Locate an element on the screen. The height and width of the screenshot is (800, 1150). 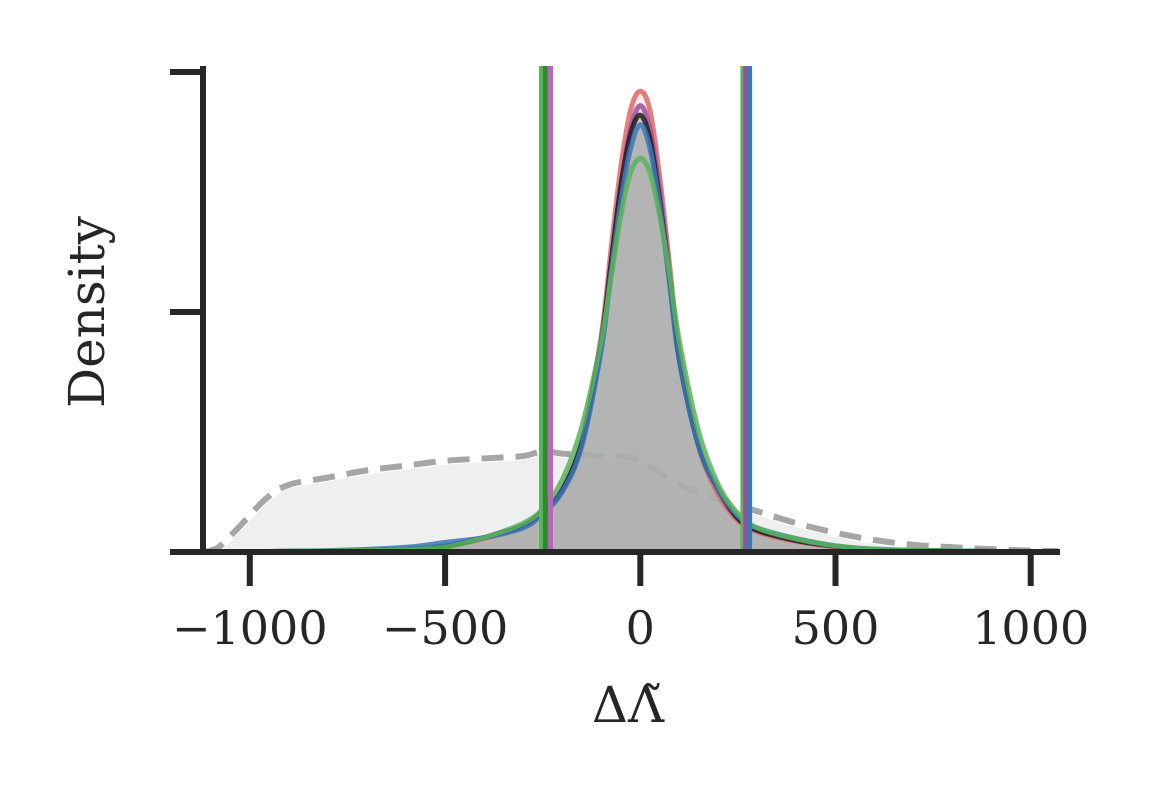
x-tick-label-0: −1000 is located at coordinates (250, 628).